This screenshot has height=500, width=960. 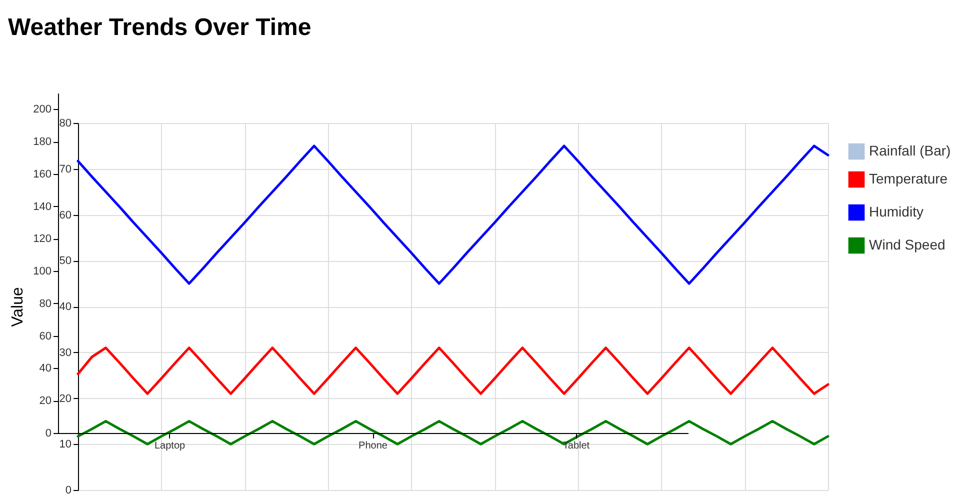 I want to click on x-tick-label: Phone, so click(x=373, y=446).